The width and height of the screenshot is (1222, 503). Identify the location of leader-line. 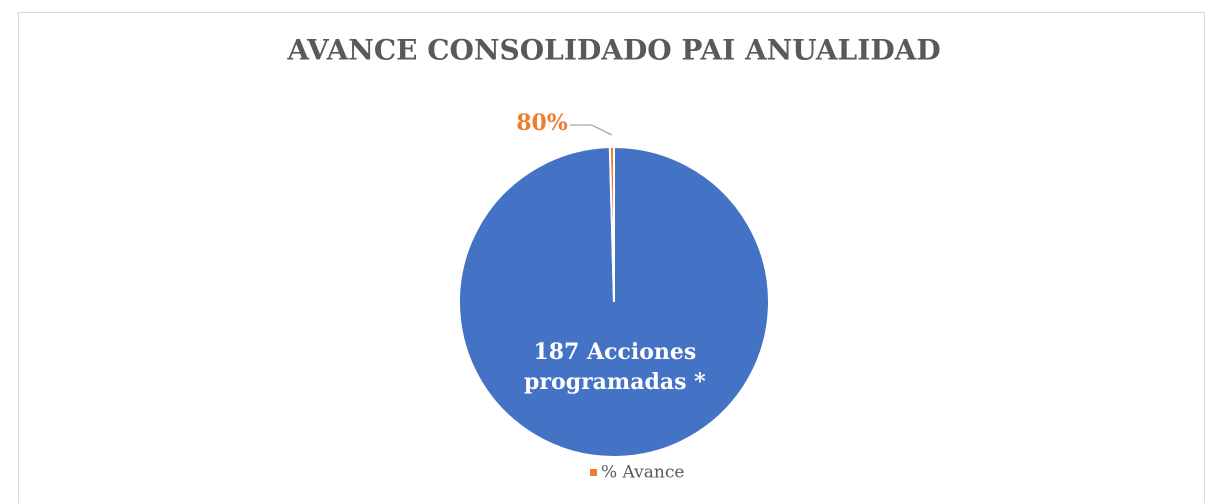
(591, 130).